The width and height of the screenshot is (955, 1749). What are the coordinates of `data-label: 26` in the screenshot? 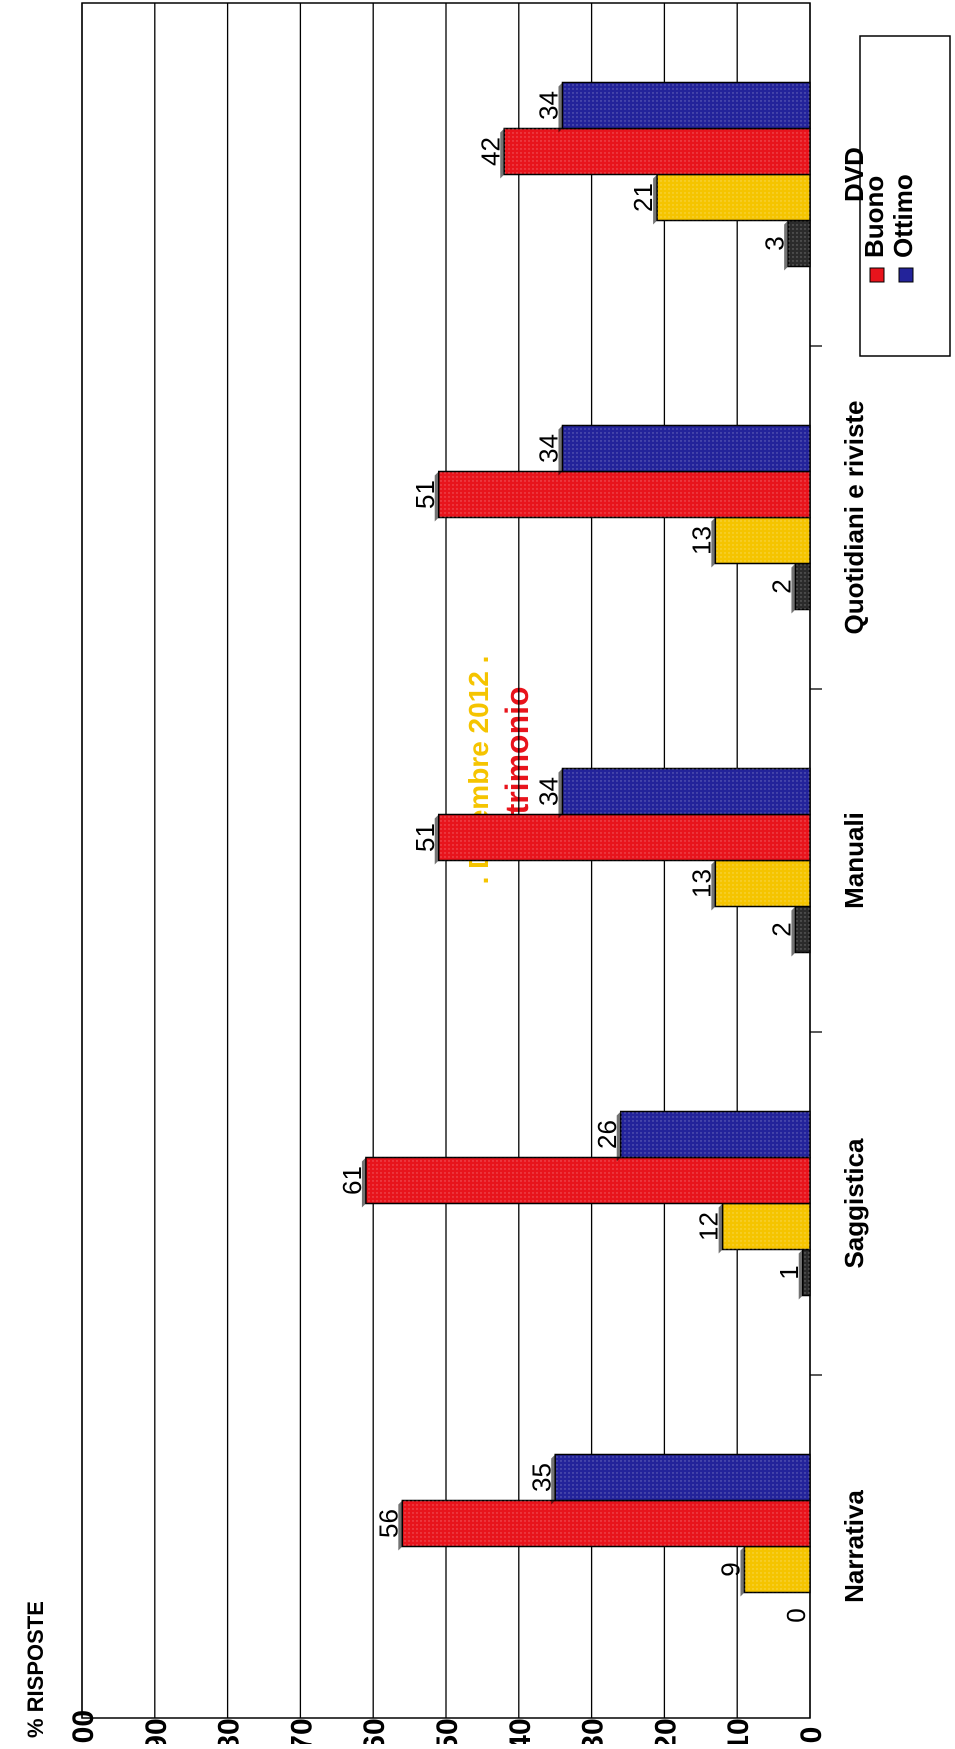 It's located at (607, 1134).